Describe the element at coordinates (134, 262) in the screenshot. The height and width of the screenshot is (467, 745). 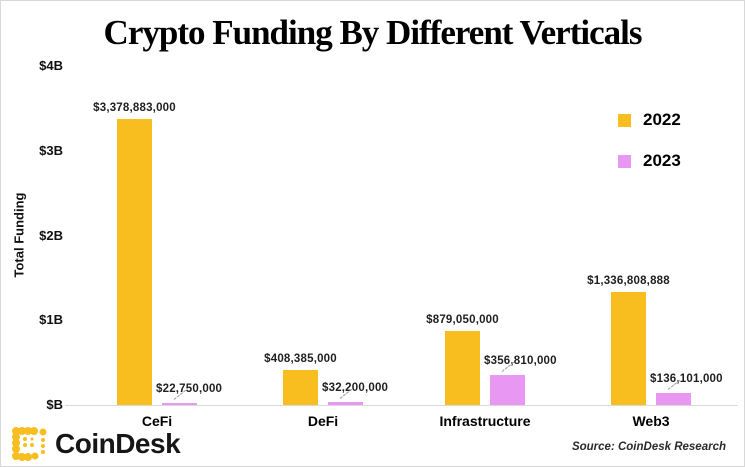
I see `bar-2022-cefi` at that location.